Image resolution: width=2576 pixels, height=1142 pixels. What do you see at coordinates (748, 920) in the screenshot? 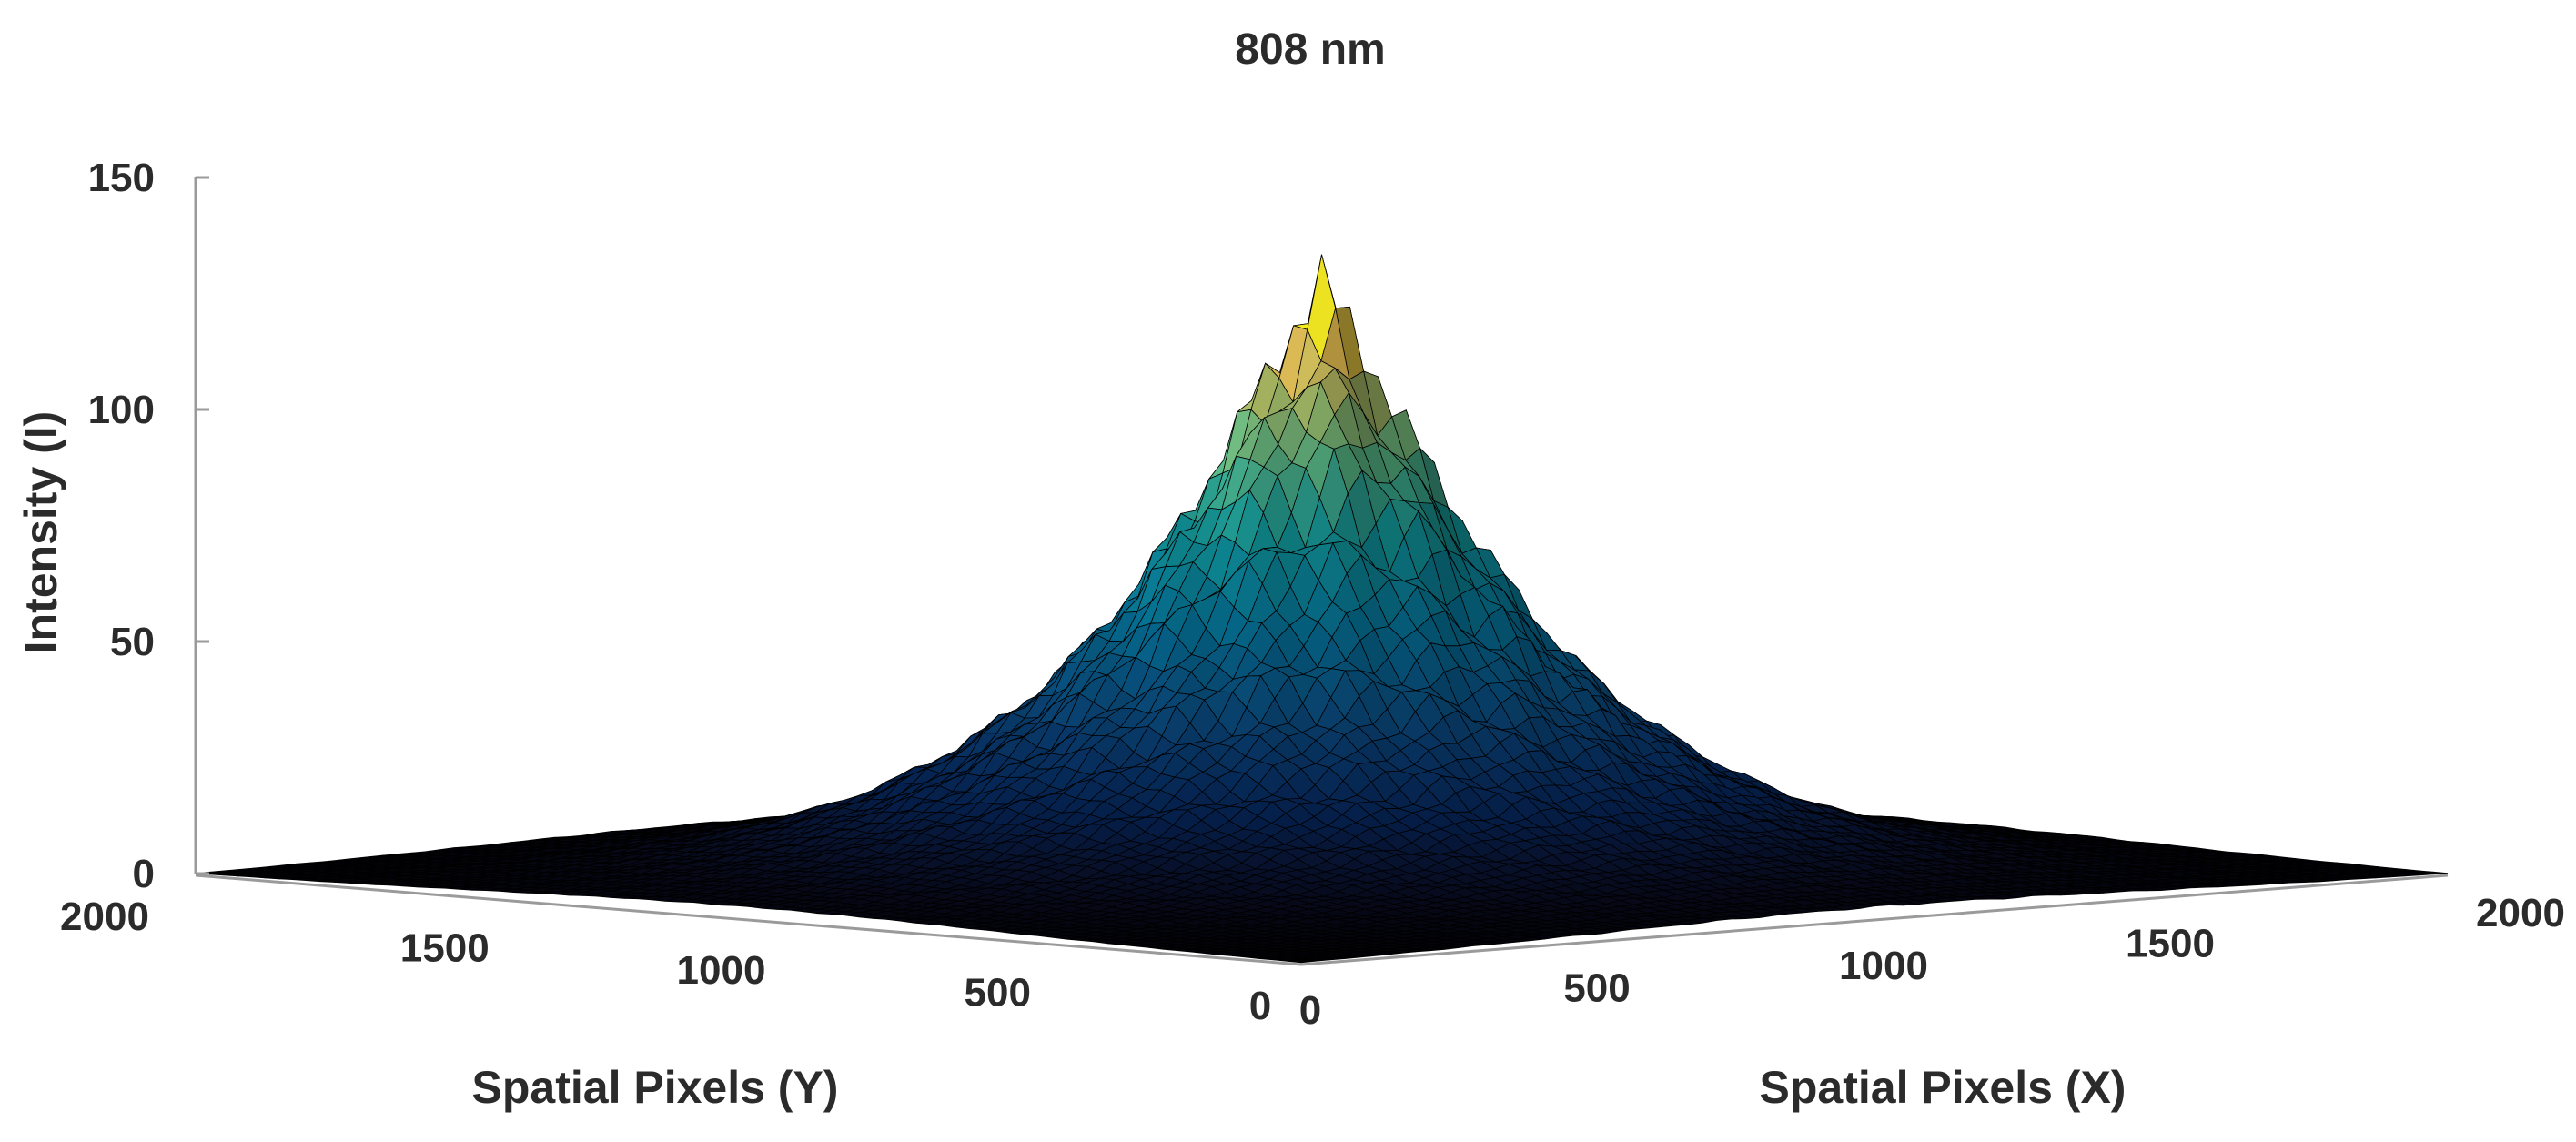
I see `y-axis-line` at bounding box center [748, 920].